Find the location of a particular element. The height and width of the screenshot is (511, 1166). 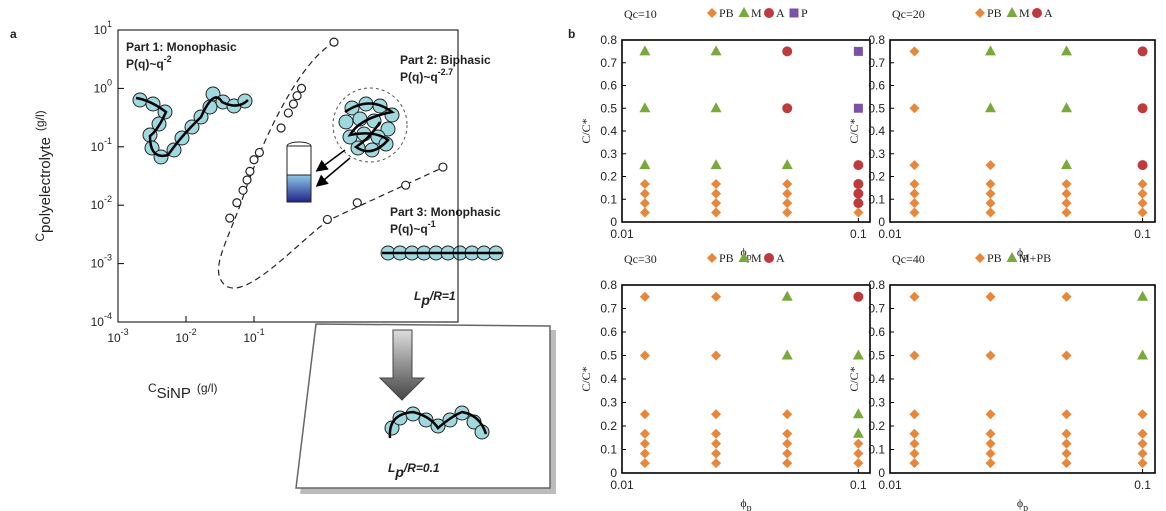

panel-label: b is located at coordinates (571, 34).